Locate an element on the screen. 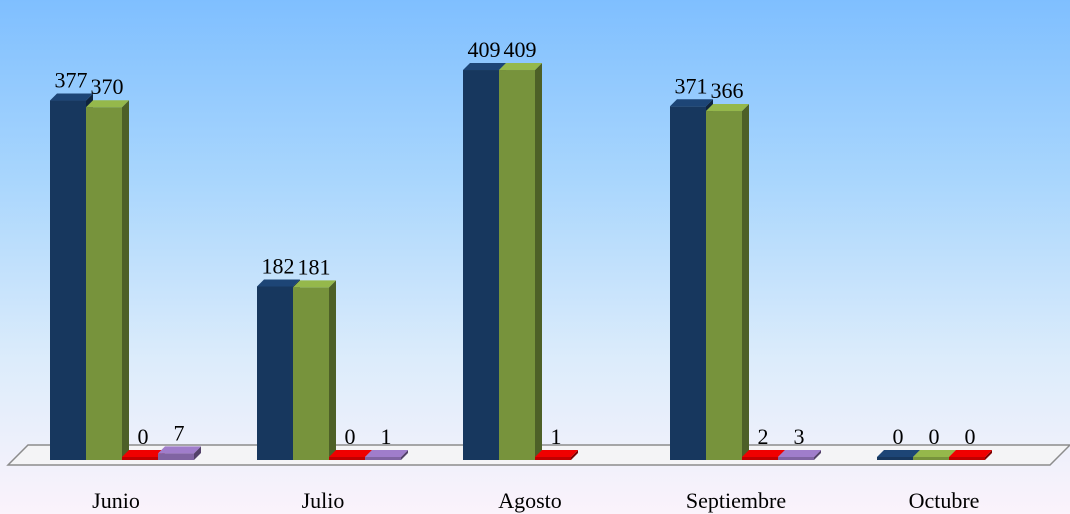 Image resolution: width=1070 pixels, height=514 pixels. category-label: Junio is located at coordinates (116, 500).